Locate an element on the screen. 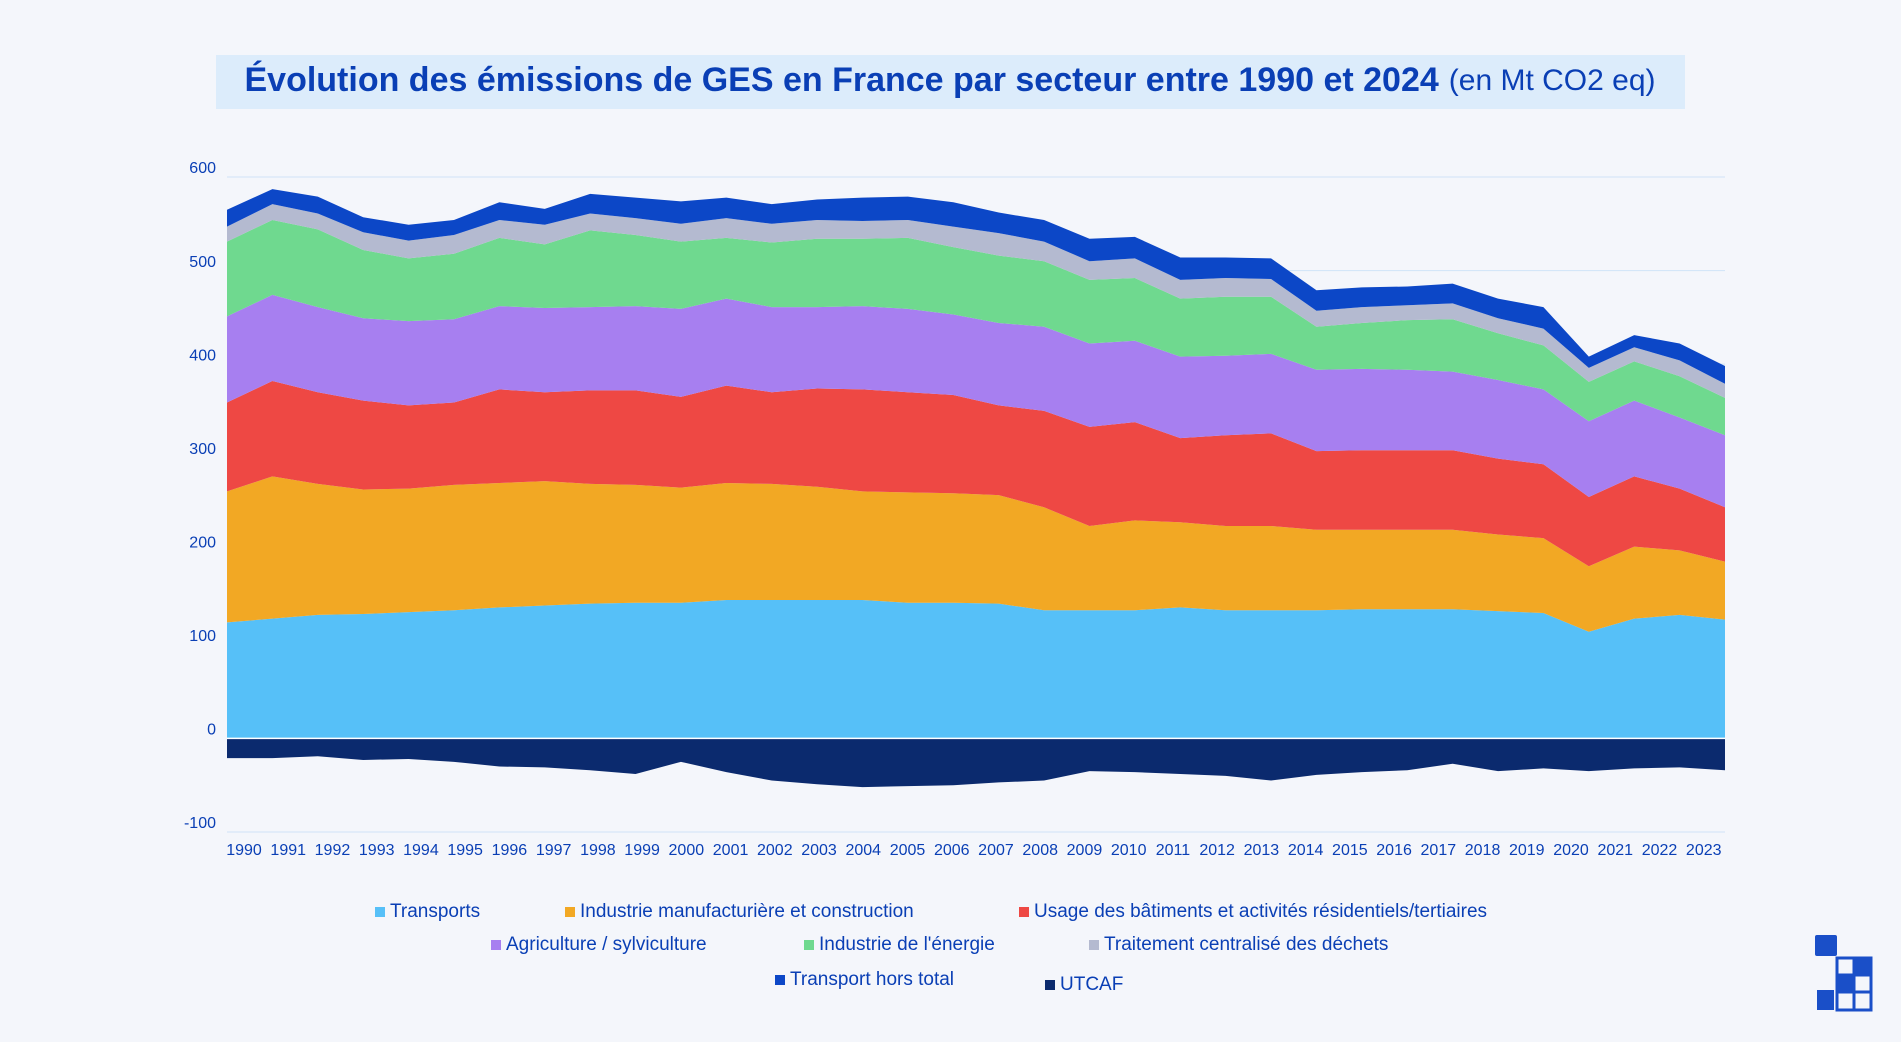 The image size is (1901, 1042). legend-label: UTCAF is located at coordinates (1091, 984).